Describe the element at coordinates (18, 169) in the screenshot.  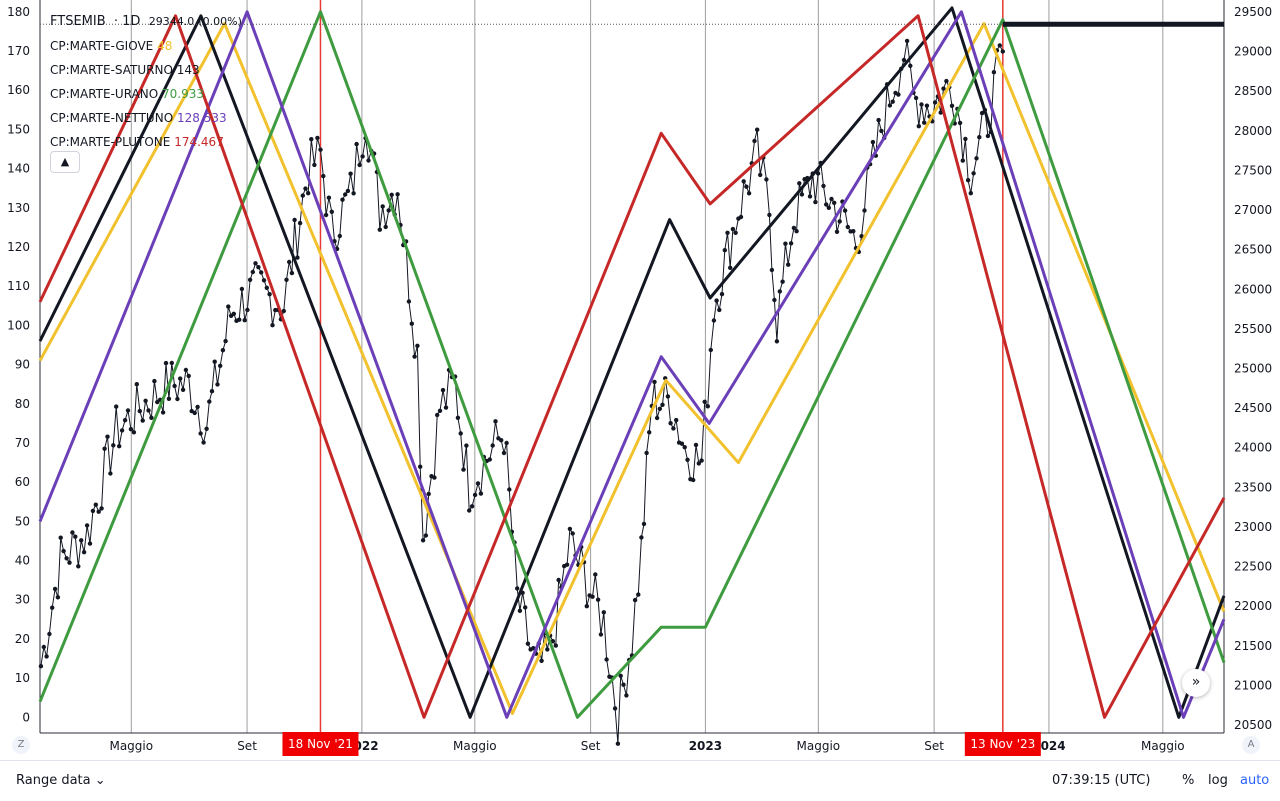
I see `left-tick-label: 140` at that location.